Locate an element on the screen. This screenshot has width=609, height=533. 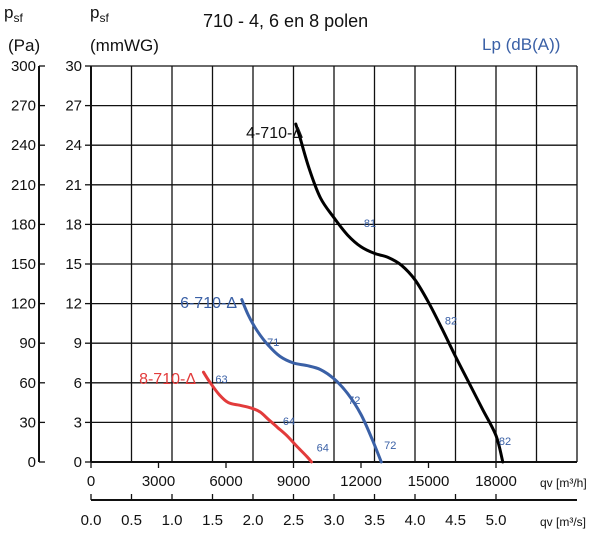
pa-tick-label: 0 is located at coordinates (32, 462).